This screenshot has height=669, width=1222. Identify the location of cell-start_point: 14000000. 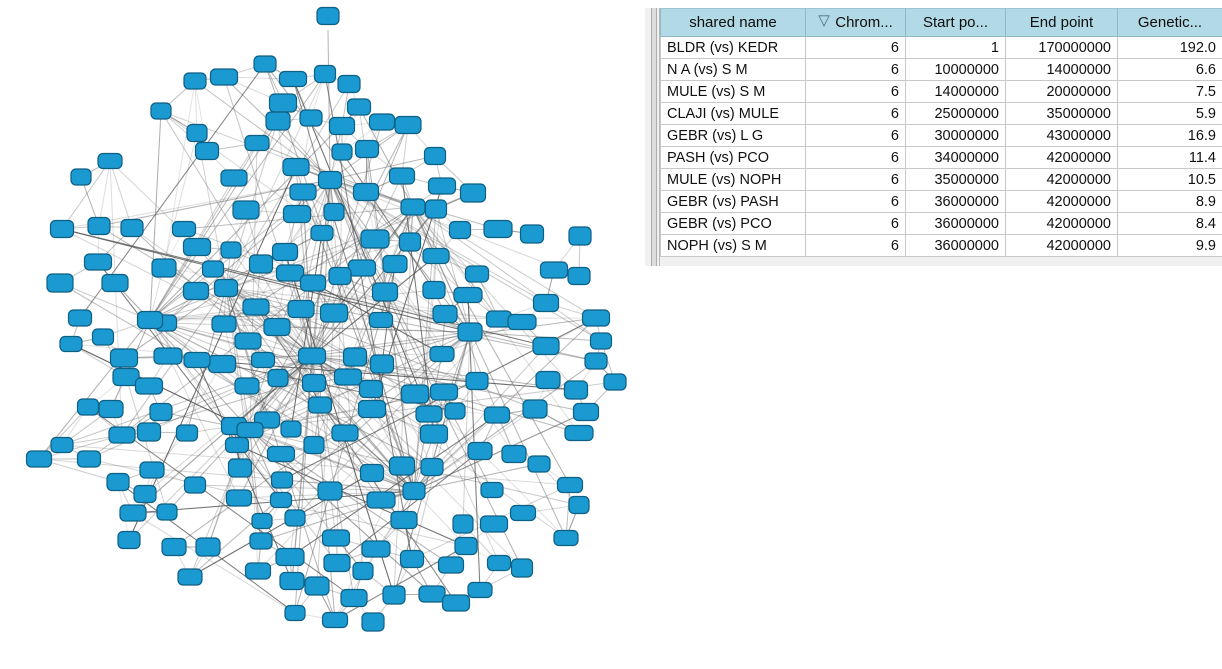
(955, 91).